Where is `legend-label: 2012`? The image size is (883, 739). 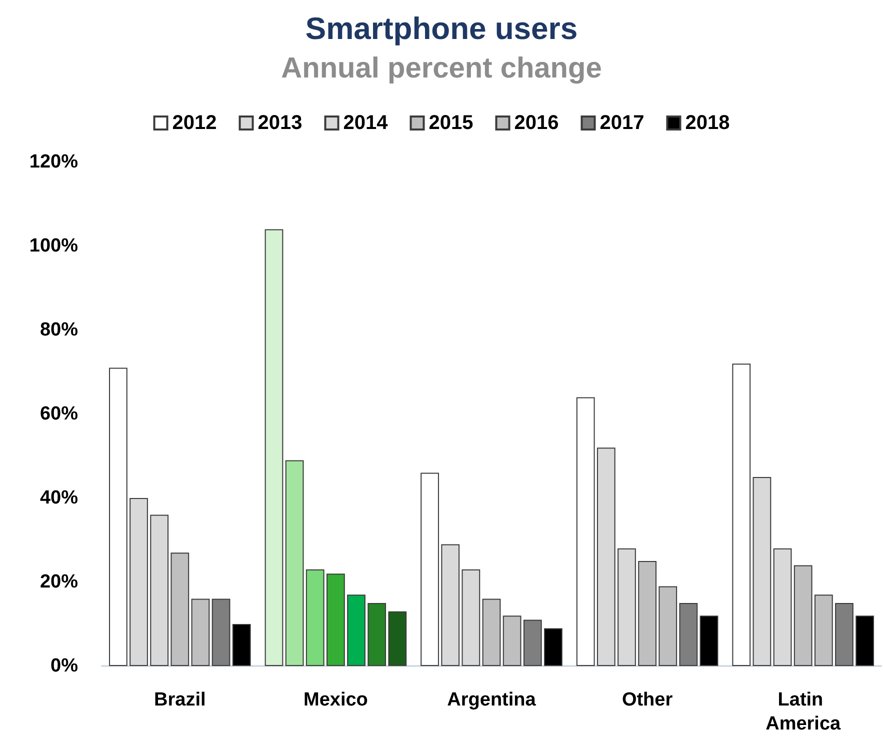
legend-label: 2012 is located at coordinates (194, 123).